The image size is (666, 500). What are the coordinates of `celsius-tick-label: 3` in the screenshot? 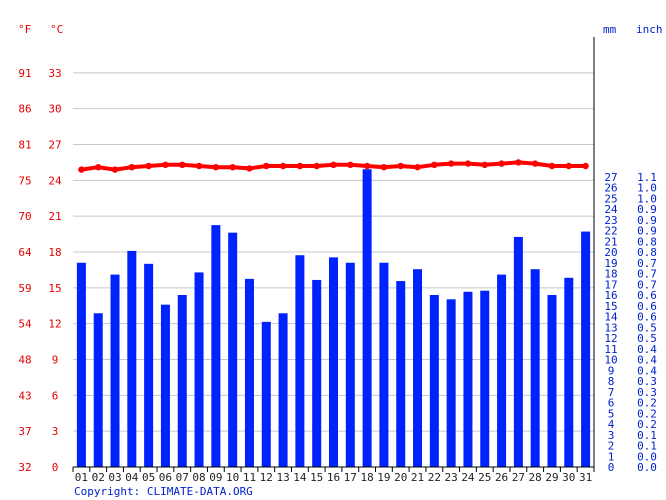 It's located at (55, 431).